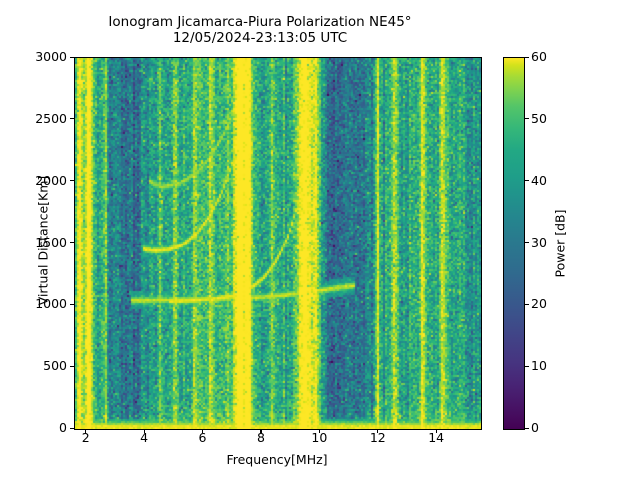 The image size is (640, 480). What do you see at coordinates (377, 437) in the screenshot?
I see `x-tick-label: 12` at bounding box center [377, 437].